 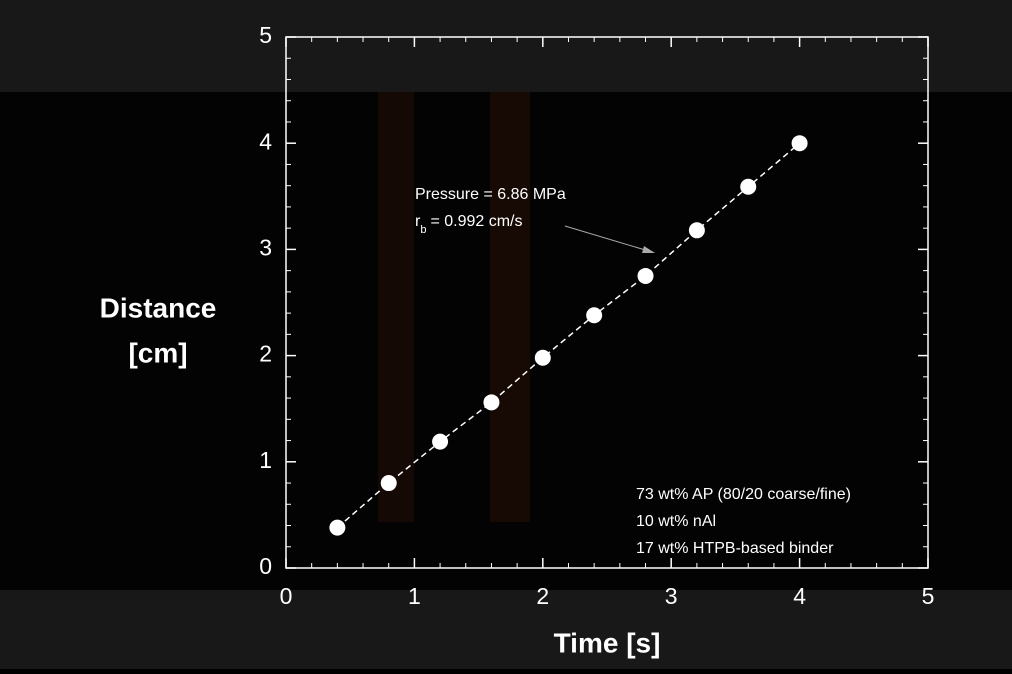 I want to click on x-tick-label: 2, so click(x=542, y=596).